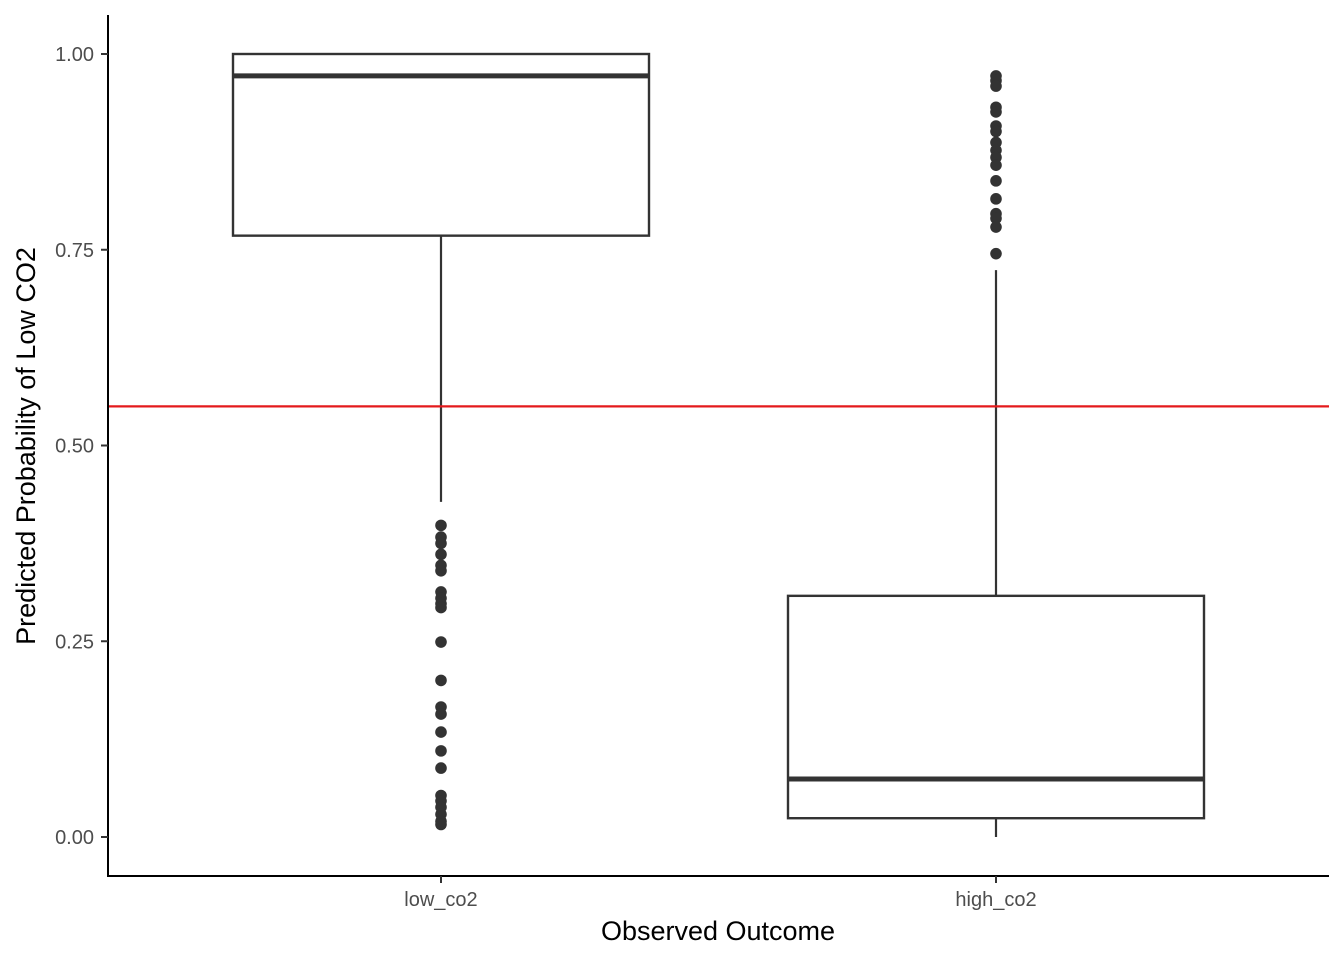 The width and height of the screenshot is (1344, 960). What do you see at coordinates (74, 838) in the screenshot?
I see `y-tick-label: 0.00` at bounding box center [74, 838].